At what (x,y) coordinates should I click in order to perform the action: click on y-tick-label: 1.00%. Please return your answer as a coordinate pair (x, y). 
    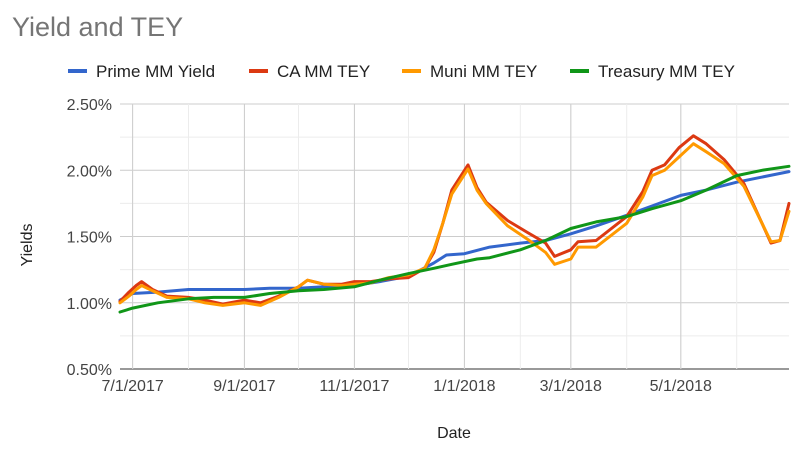
    Looking at the image, I should click on (89, 304).